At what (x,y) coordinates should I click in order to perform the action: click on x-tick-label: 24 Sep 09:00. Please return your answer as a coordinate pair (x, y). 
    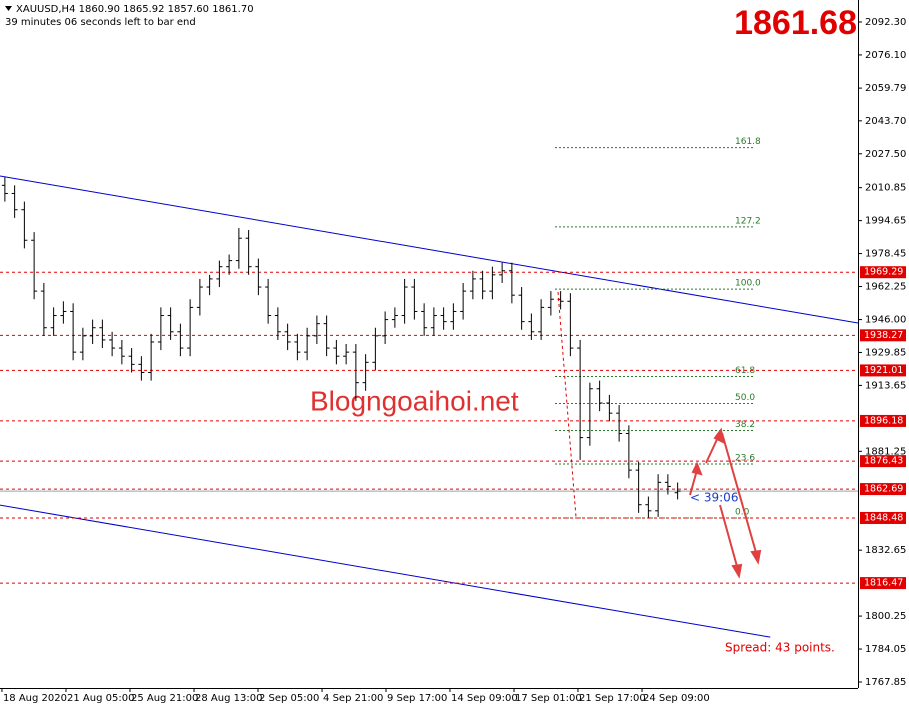
    Looking at the image, I should click on (676, 698).